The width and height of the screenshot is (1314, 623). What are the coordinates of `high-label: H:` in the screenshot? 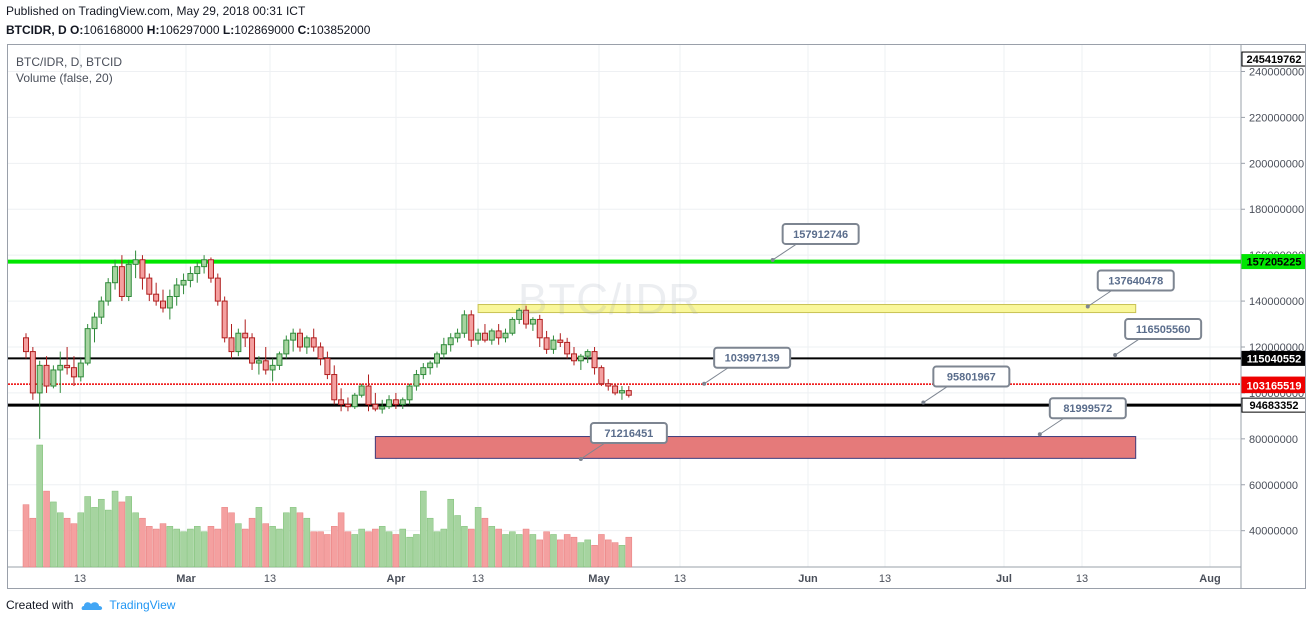 It's located at (153, 30).